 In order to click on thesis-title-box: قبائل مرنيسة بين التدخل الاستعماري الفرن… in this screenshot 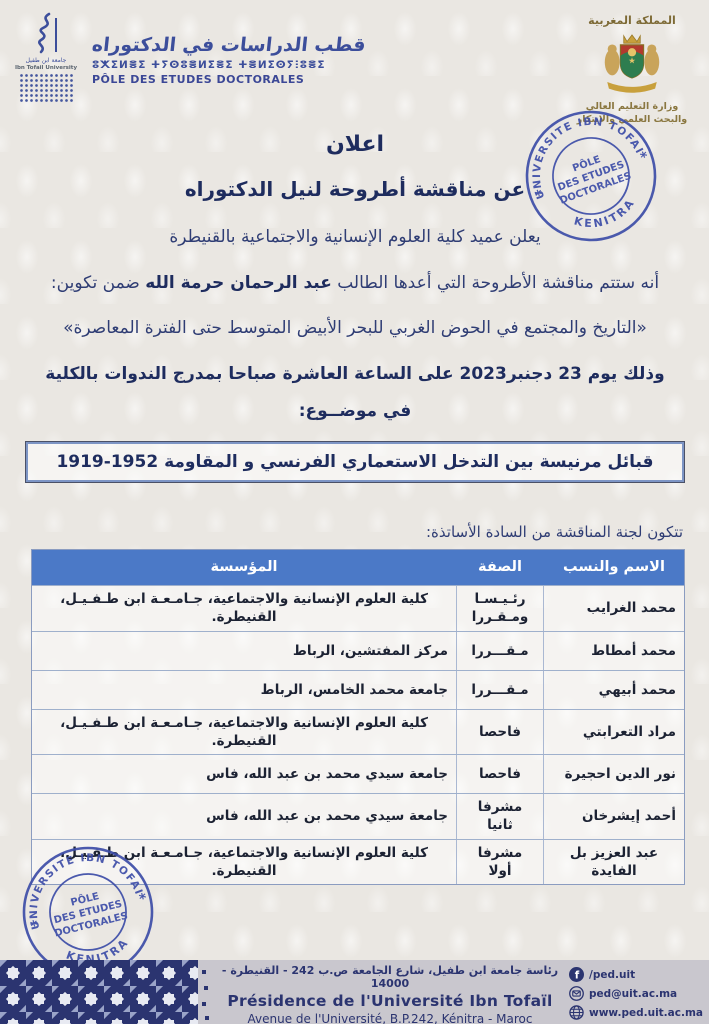, I will do `click(355, 462)`.